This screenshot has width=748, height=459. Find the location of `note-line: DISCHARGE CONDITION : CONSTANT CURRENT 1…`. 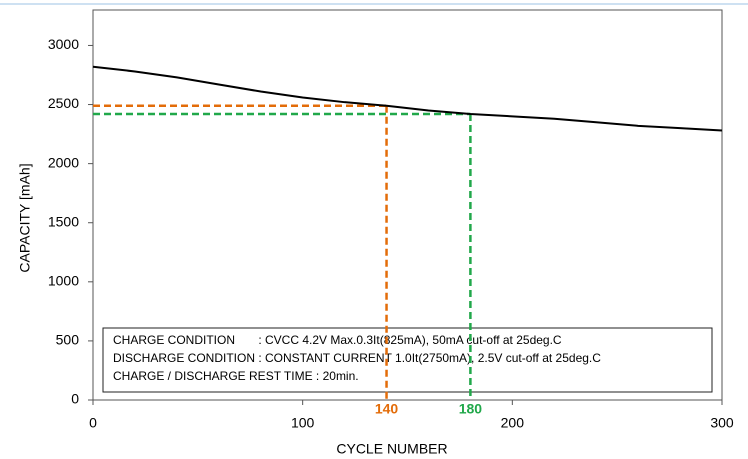

note-line: DISCHARGE CONDITION : CONSTANT CURRENT 1… is located at coordinates (357, 358).